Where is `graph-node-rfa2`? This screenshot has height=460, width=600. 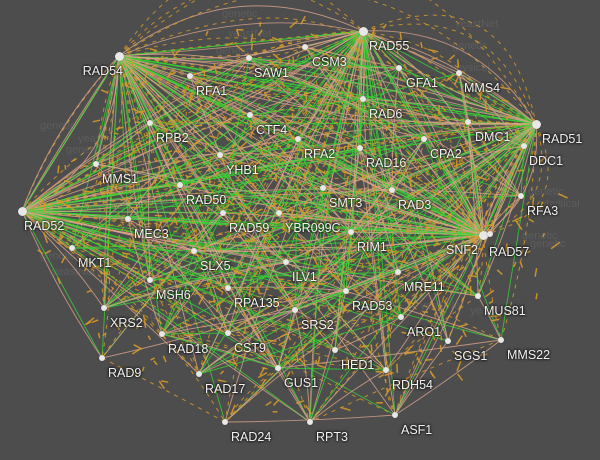 graph-node-rfa2 is located at coordinates (298, 139).